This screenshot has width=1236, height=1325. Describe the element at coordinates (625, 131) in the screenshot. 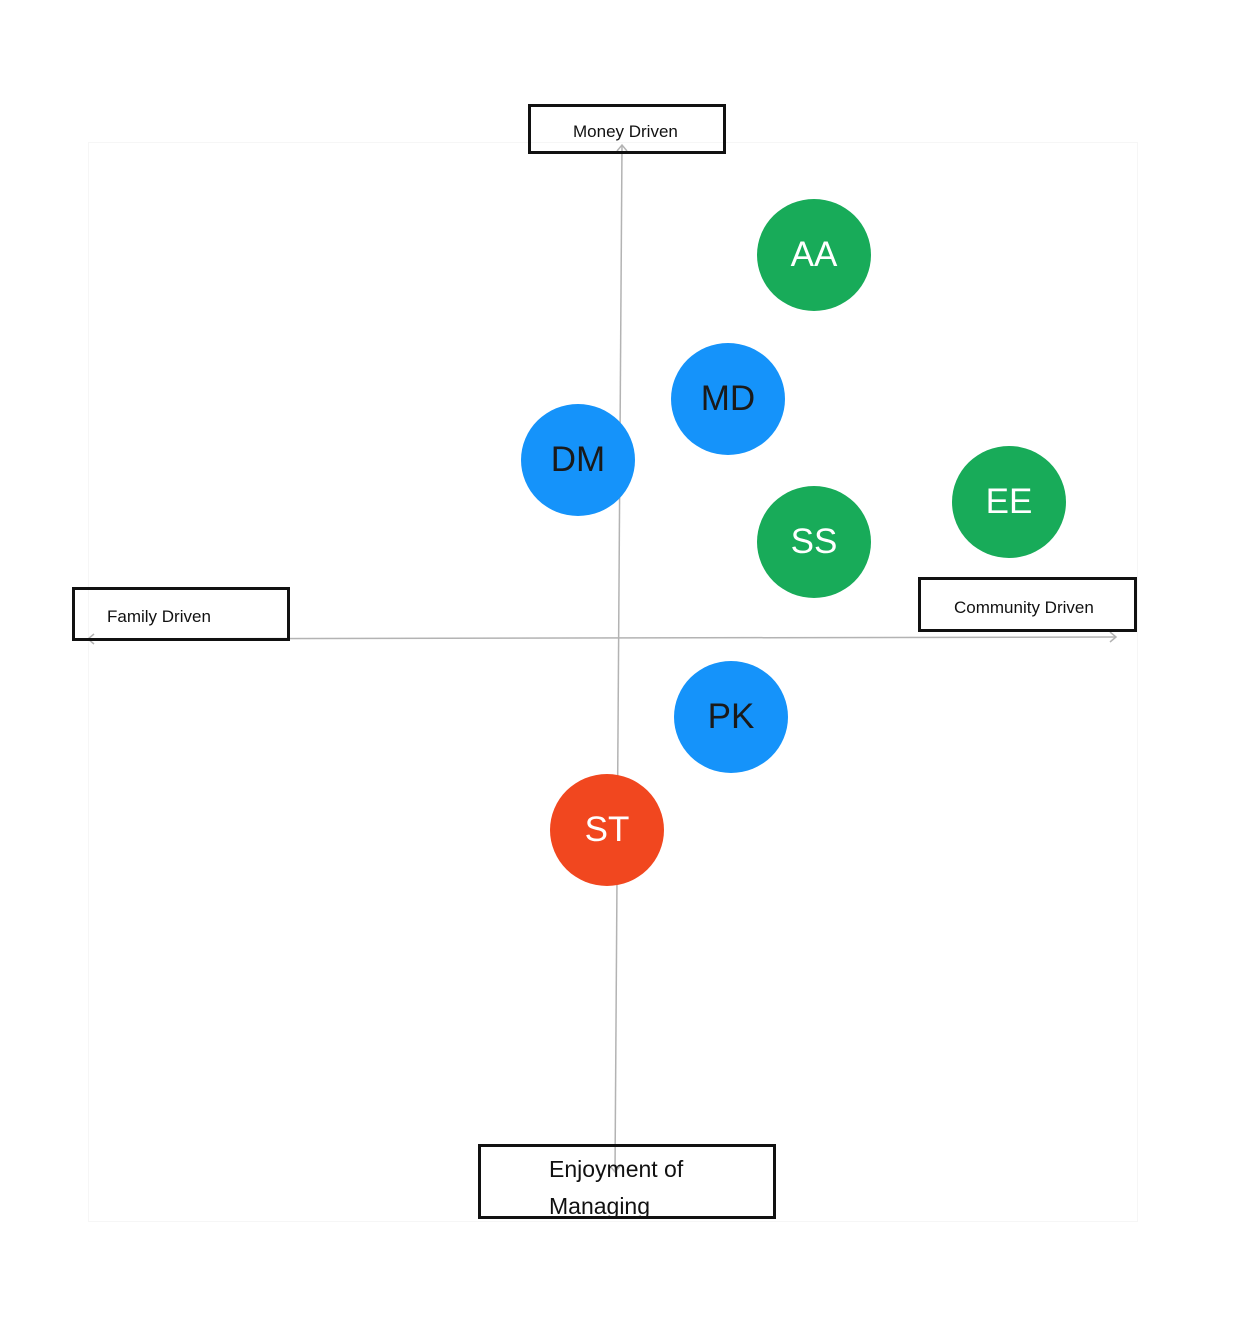

I see `money-driven-label: Money Driven` at that location.